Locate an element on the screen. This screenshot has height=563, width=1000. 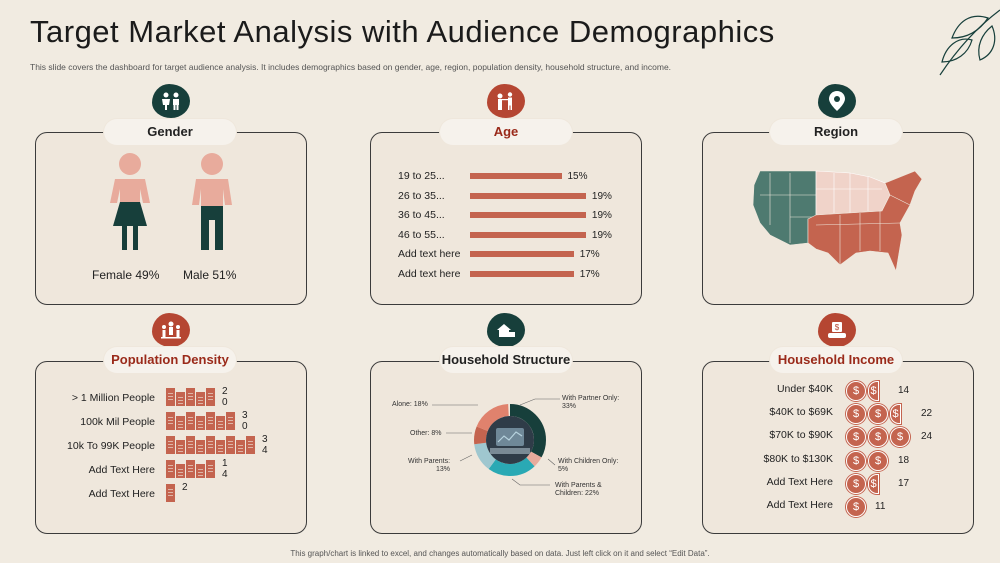
people-age-icon is located at coordinates (505, 101).